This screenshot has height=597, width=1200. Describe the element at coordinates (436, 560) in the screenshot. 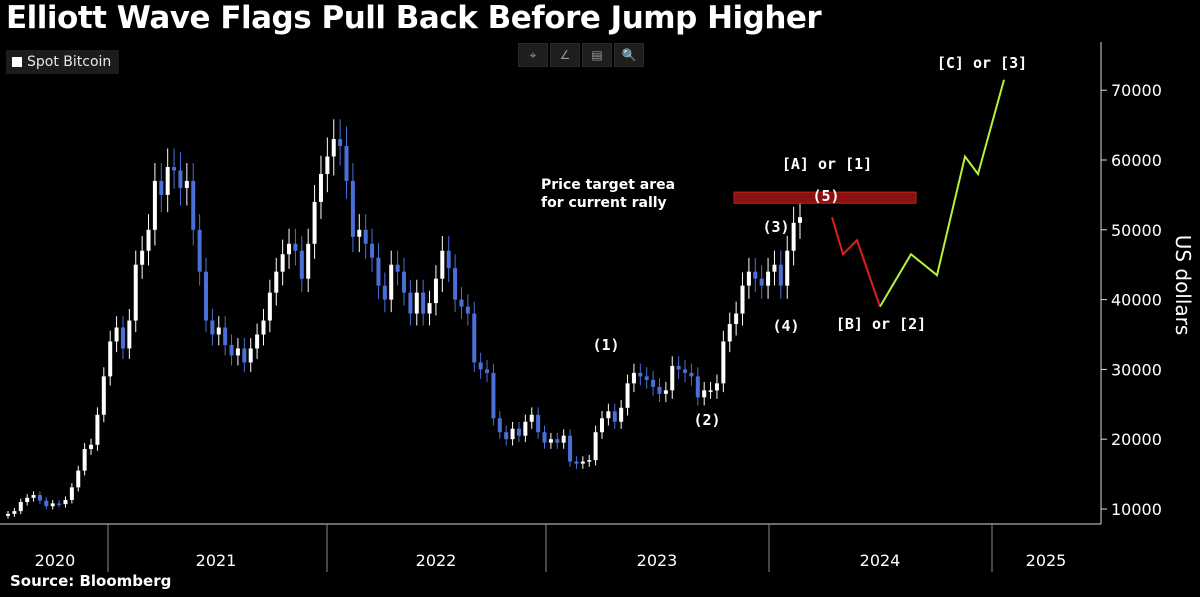

I see `x-tick-label: 2022` at that location.